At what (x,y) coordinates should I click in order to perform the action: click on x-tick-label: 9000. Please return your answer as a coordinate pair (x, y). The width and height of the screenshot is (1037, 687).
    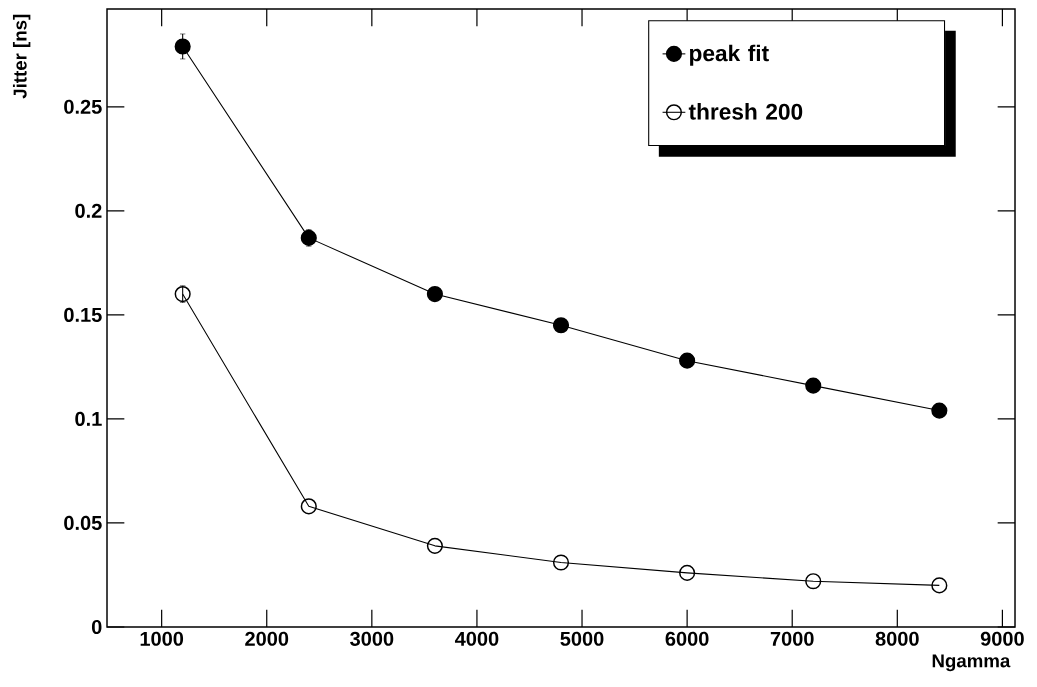
    Looking at the image, I should click on (1002, 638).